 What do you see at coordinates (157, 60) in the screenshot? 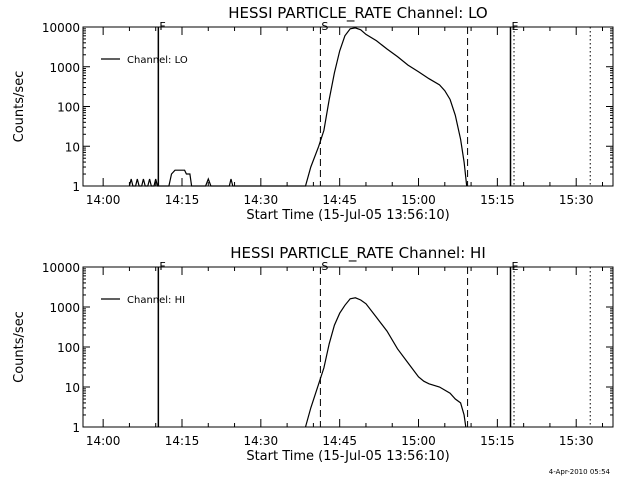
I see `legend-label: Channel: LO` at bounding box center [157, 60].